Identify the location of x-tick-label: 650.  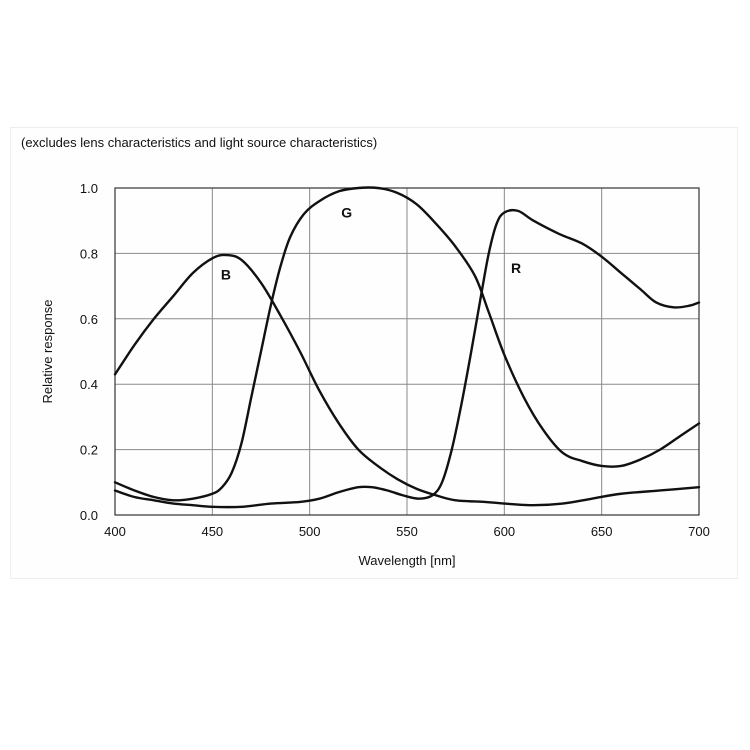
(602, 531).